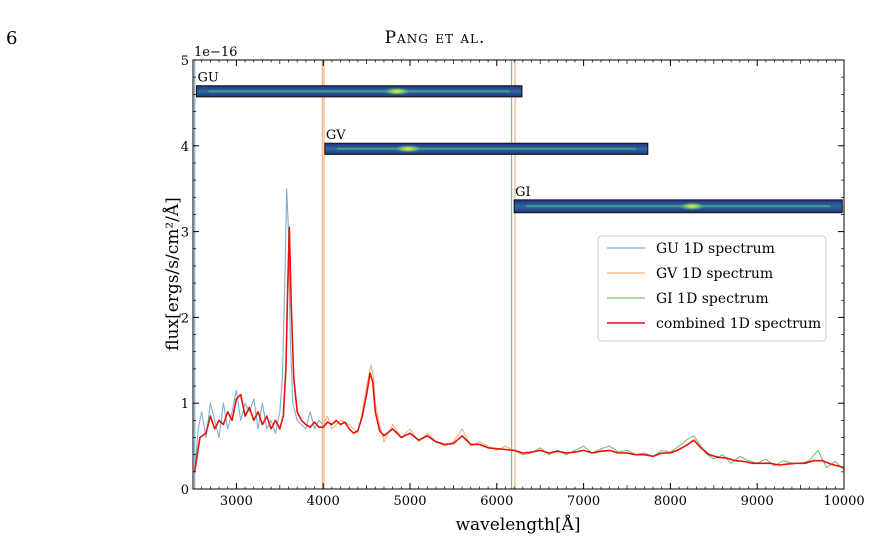 This screenshot has width=870, height=538. Describe the element at coordinates (715, 249) in the screenshot. I see `legend-label-0: GU 1D spectrum` at that location.